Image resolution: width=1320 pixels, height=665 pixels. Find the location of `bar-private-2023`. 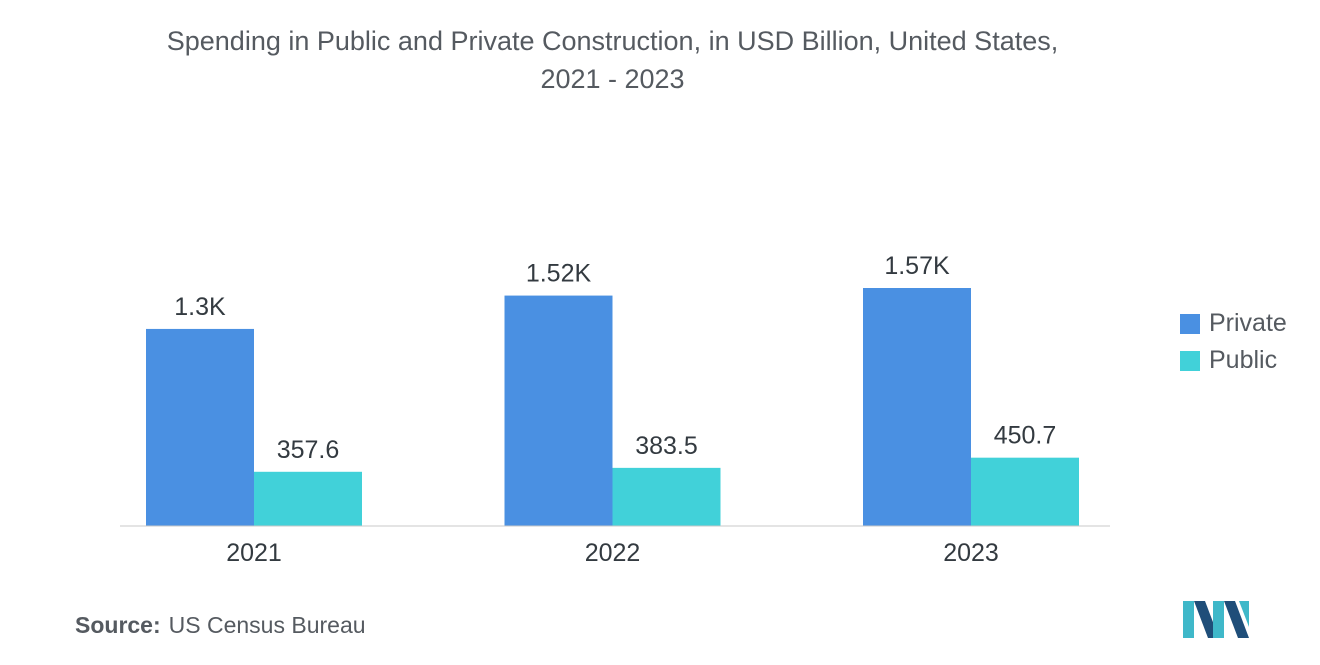

bar-private-2023 is located at coordinates (917, 407).